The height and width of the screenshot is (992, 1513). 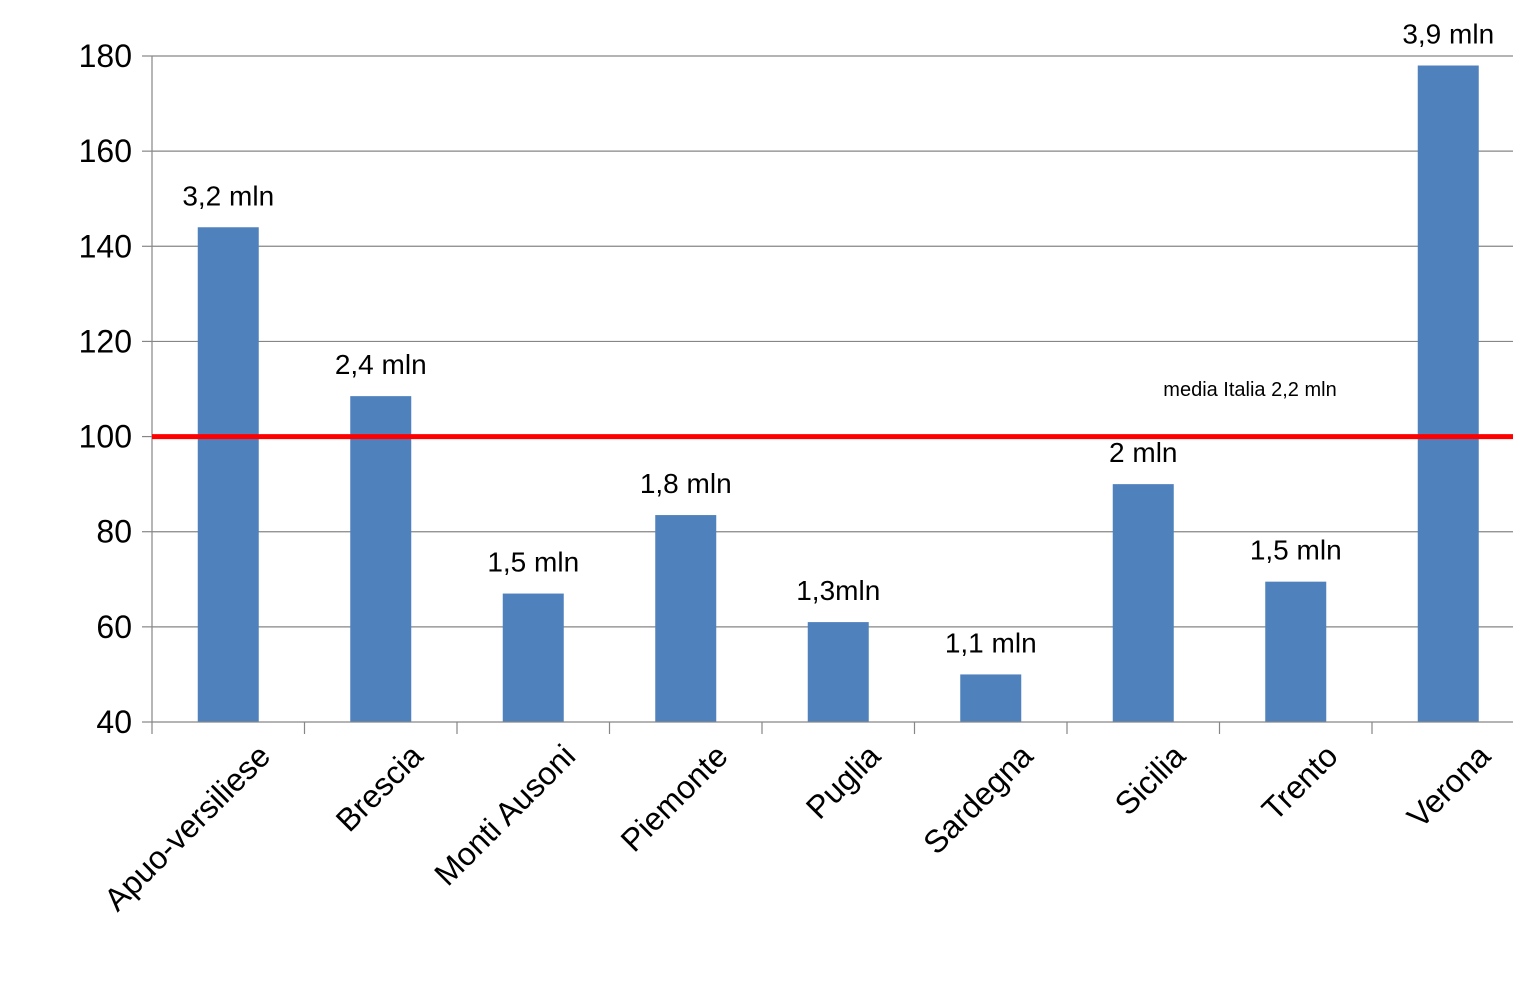 What do you see at coordinates (115, 389) in the screenshot?
I see `y-axis-ticks: 40 60 80 100 120 140 160 180` at bounding box center [115, 389].